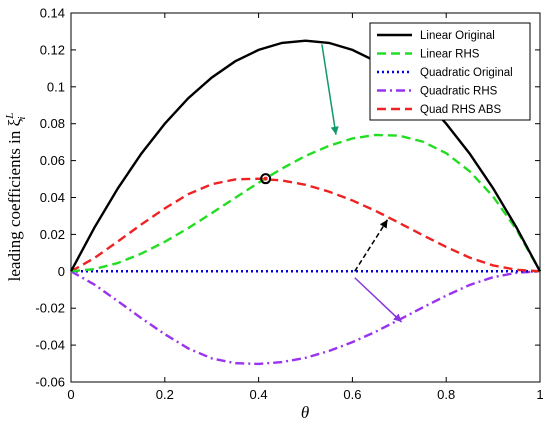 The height and width of the screenshot is (427, 550). What do you see at coordinates (50, 345) in the screenshot?
I see `y-tick-label: -0.04` at bounding box center [50, 345].